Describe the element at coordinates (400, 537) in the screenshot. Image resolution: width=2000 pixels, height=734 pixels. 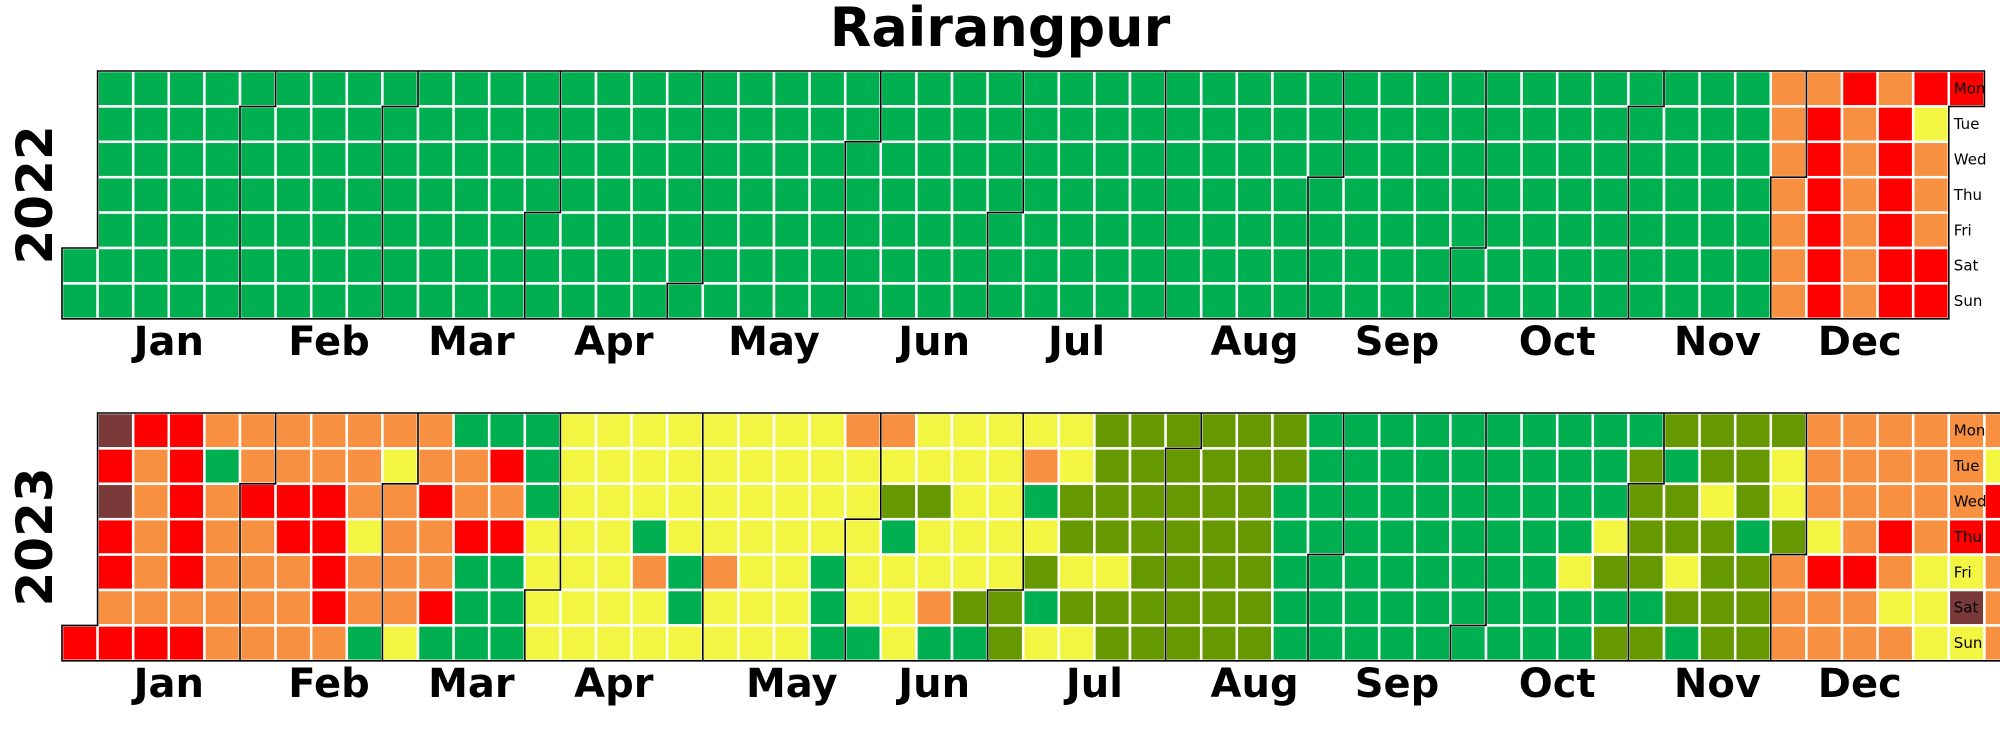
I see `month-boundary` at that location.